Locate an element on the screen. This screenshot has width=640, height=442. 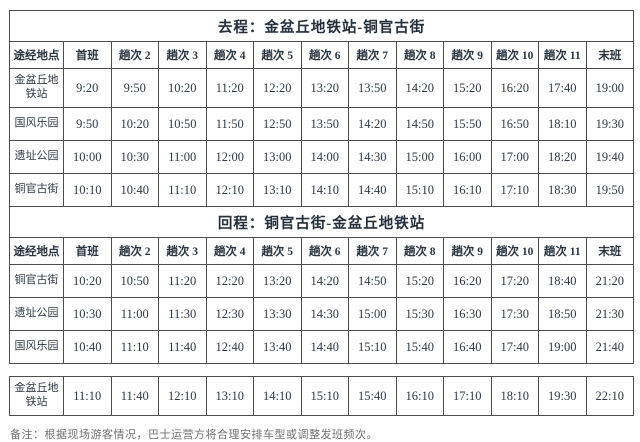
time-cell: 18:20 is located at coordinates (562, 157).